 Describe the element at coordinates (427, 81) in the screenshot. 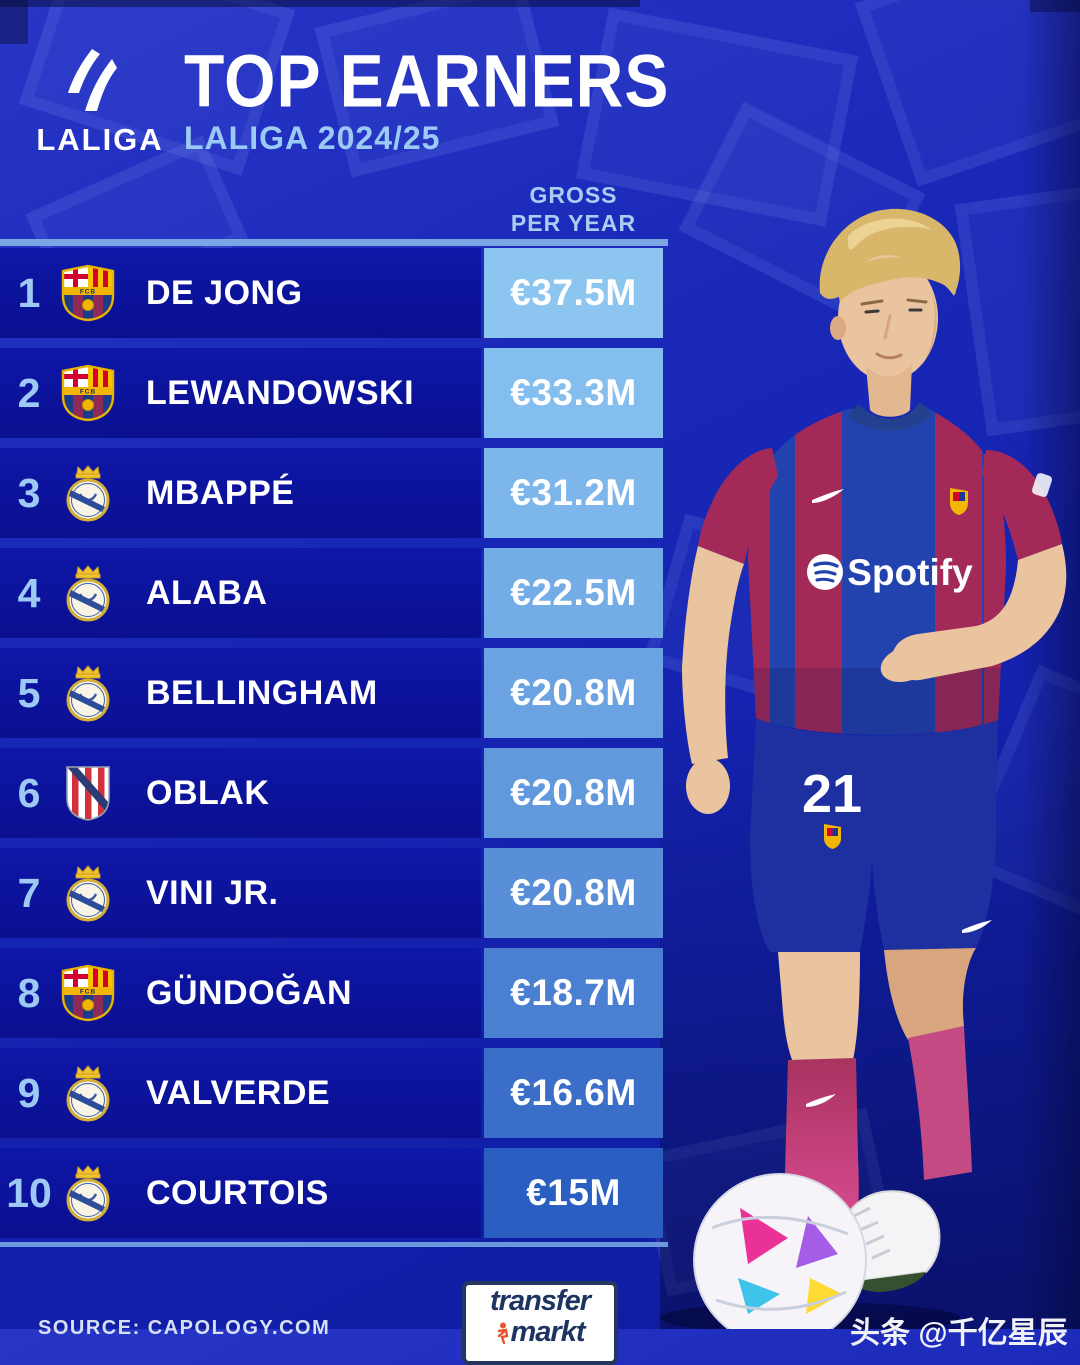

I see `page-title: TOP EARNERS` at that location.